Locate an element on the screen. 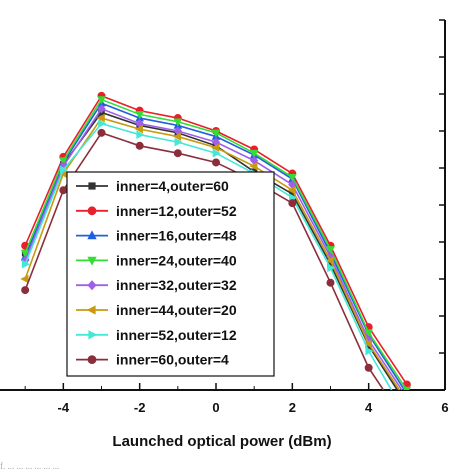 The image size is (474, 474). x-axis-label: Launched optical power (dBm) is located at coordinates (221, 441).